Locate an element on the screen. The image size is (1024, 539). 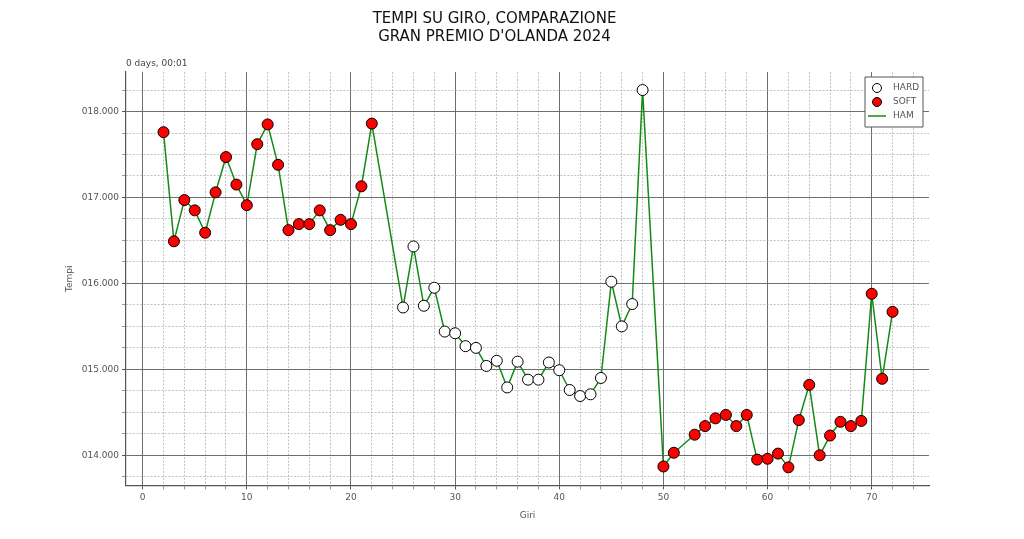
y-tick-label: 015.000 is located at coordinates (100, 368).